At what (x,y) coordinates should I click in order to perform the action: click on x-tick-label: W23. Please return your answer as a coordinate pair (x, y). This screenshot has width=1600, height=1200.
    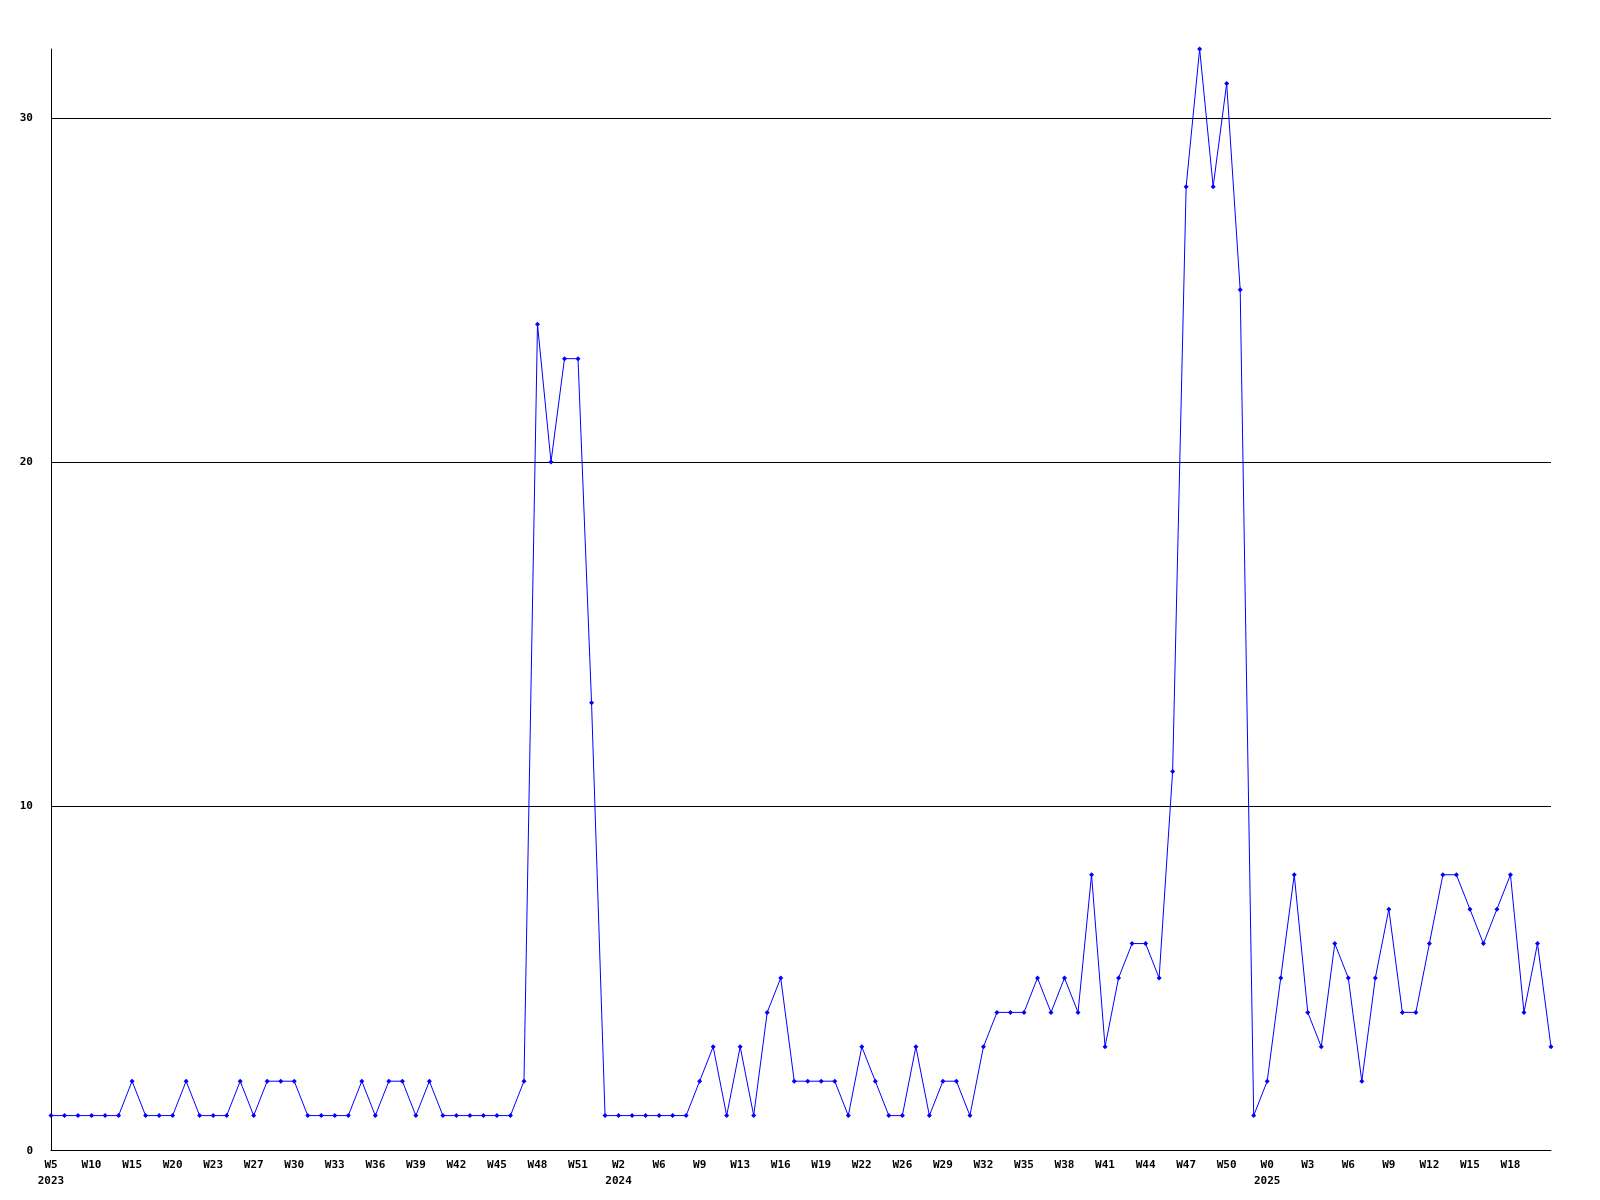
    Looking at the image, I should click on (213, 1164).